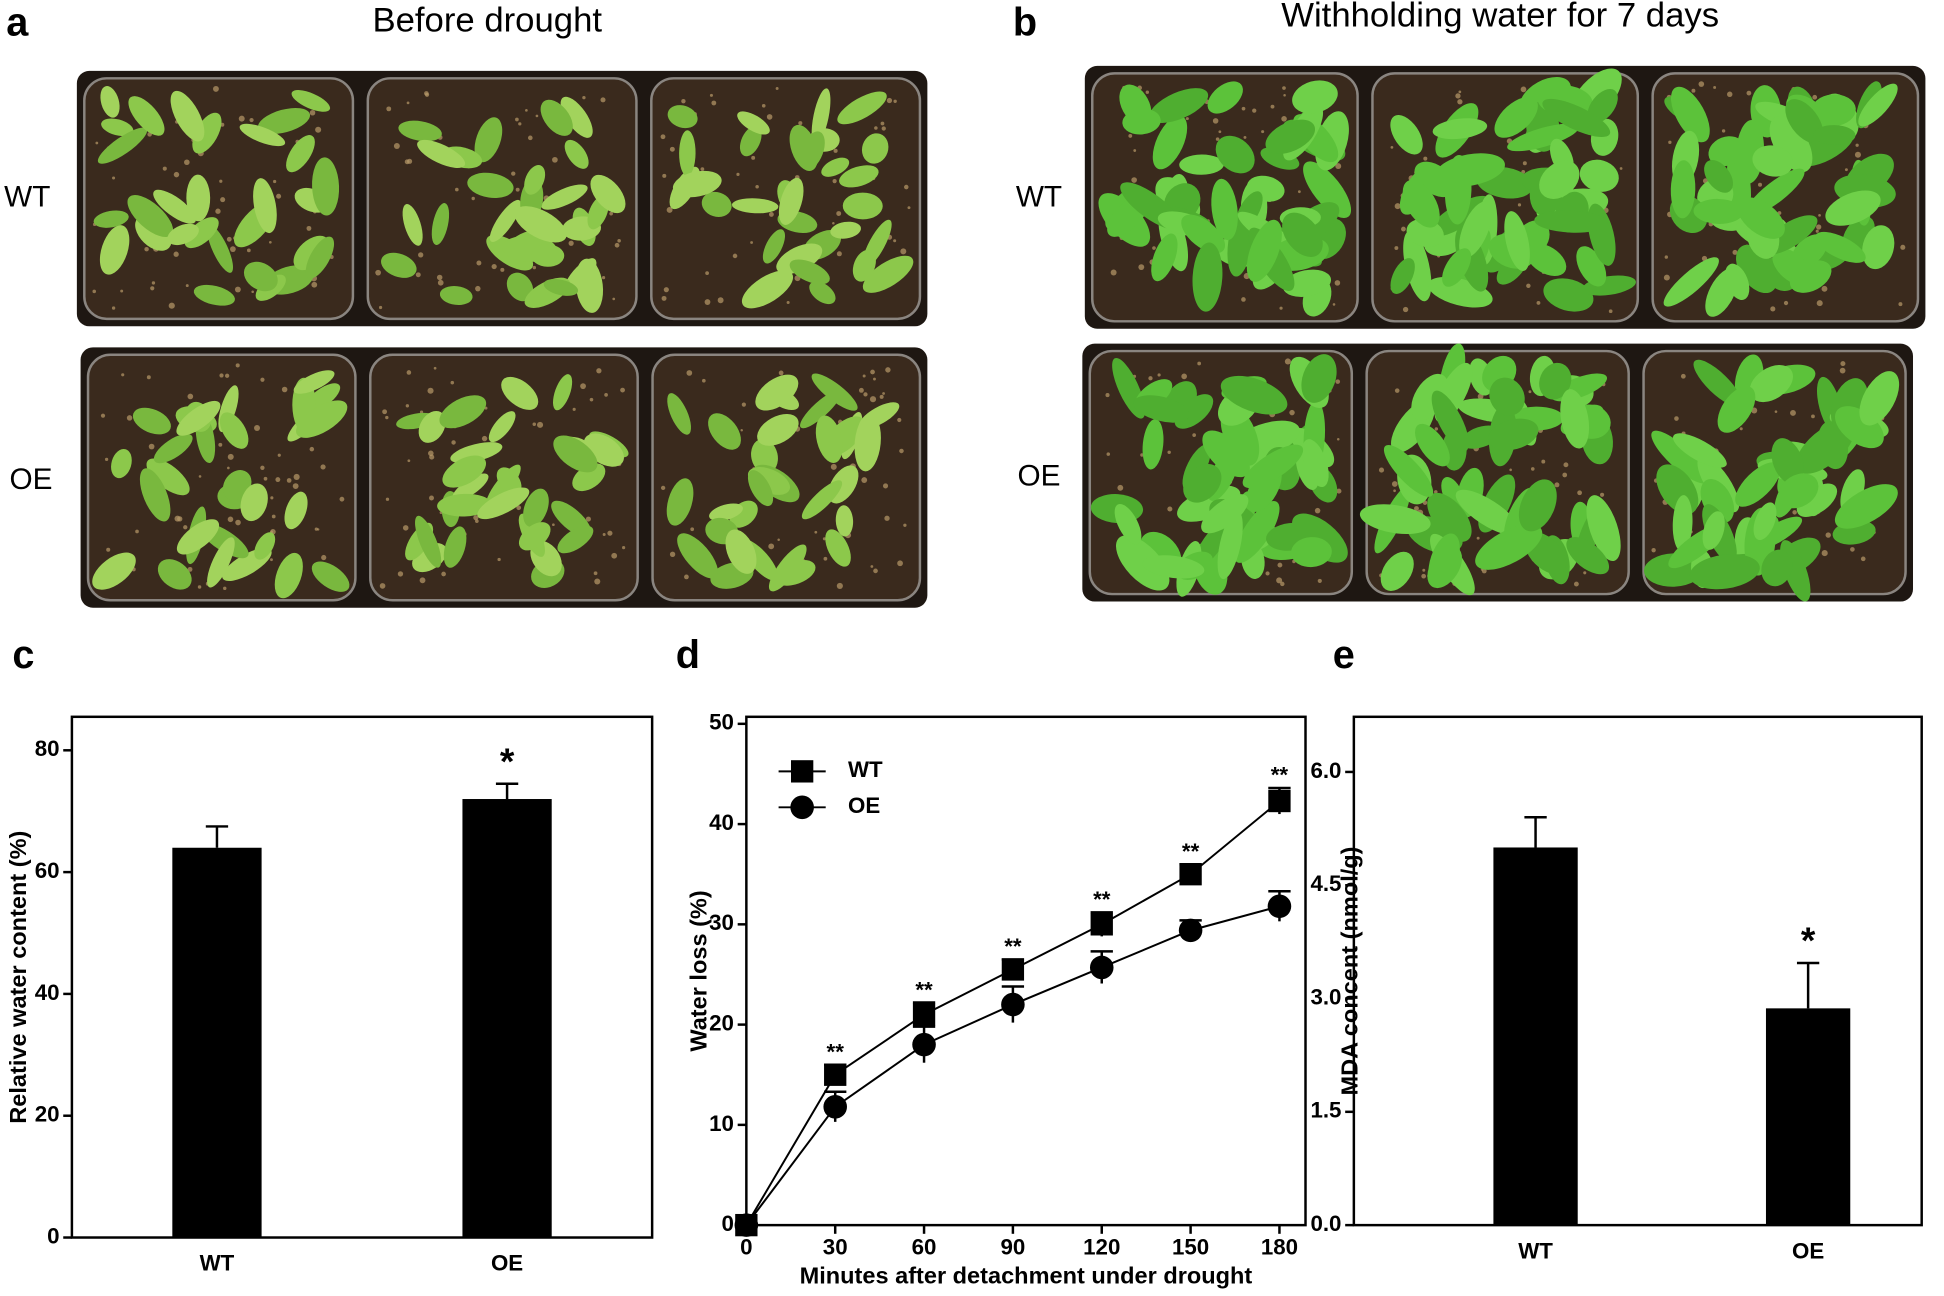 The width and height of the screenshot is (1944, 1296). Describe the element at coordinates (53, 1235) in the screenshot. I see `y-tick-label: 0` at that location.